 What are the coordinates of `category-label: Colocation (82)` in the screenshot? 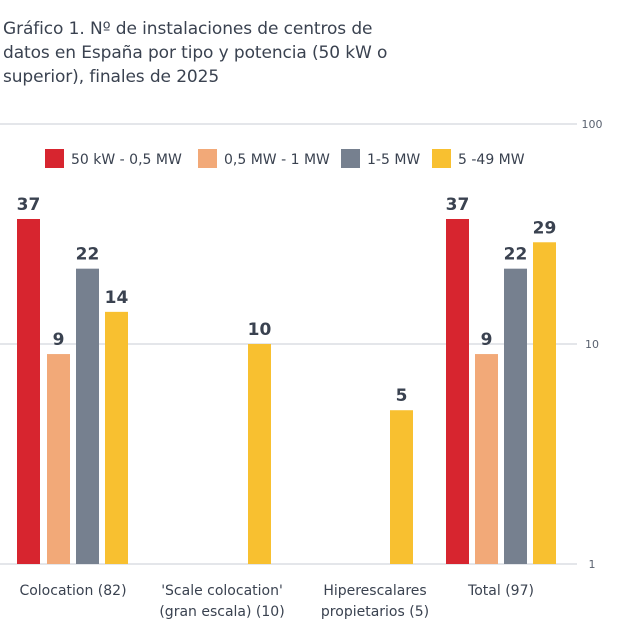 It's located at (72, 591).